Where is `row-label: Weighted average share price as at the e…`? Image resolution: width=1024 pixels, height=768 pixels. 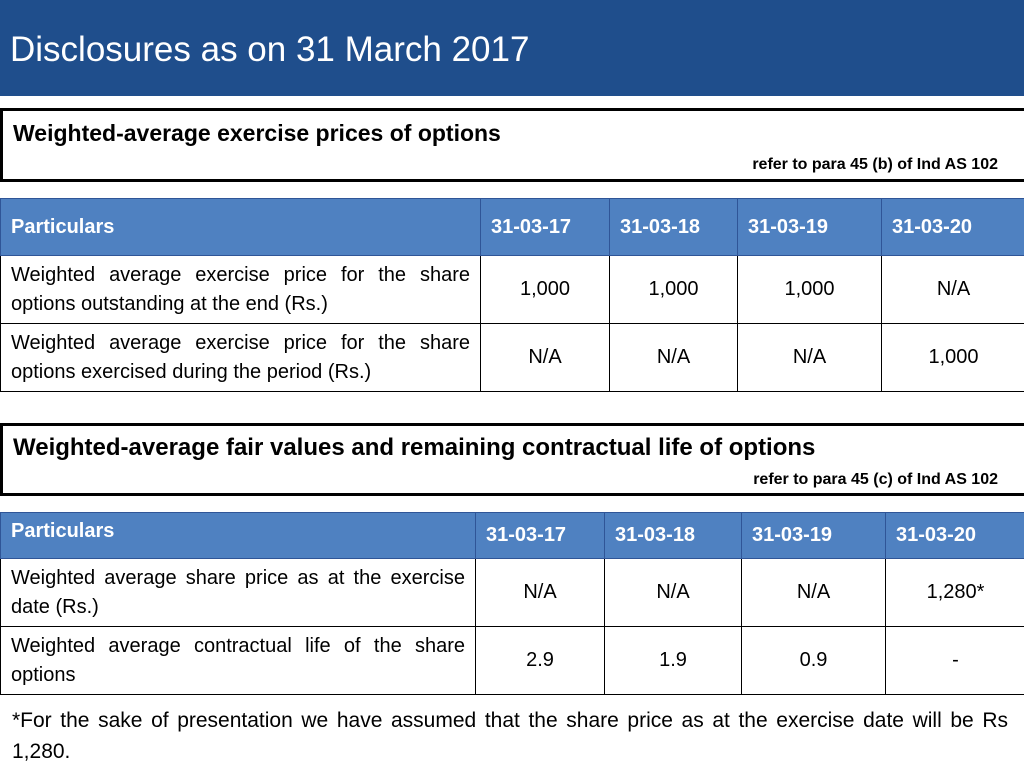
row-label: Weighted average share price as at the e… is located at coordinates (238, 592).